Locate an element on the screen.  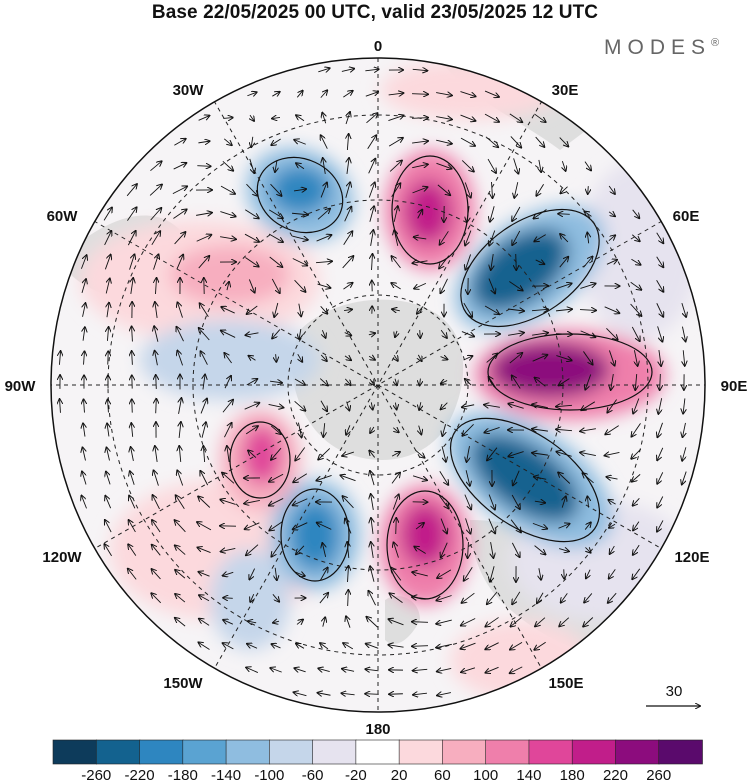
reference-vector-label: 30 is located at coordinates (674, 691).